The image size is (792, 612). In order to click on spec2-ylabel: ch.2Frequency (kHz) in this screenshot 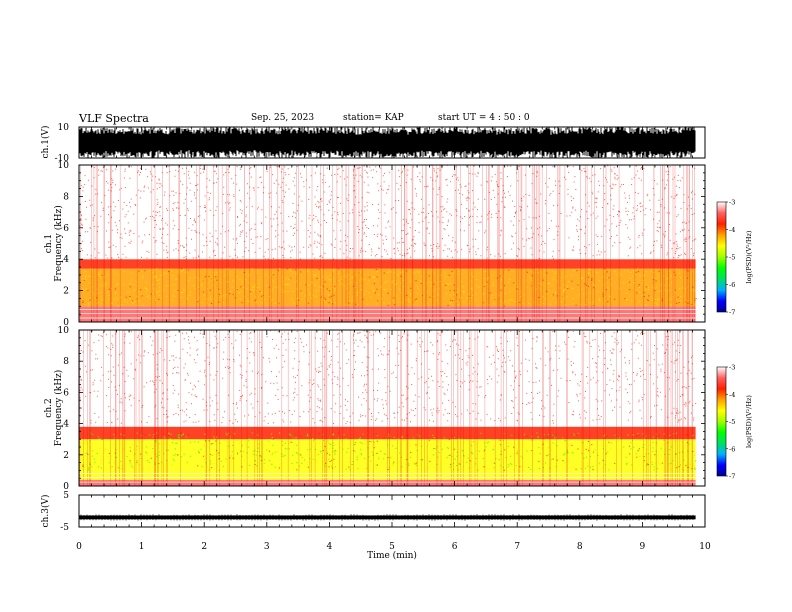, I will do `click(54, 408)`.